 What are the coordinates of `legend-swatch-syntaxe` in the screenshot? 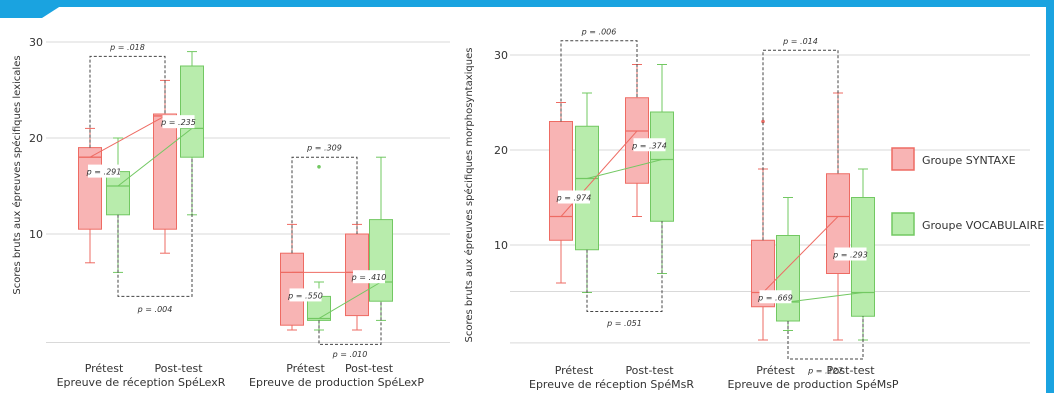 It's located at (903, 159).